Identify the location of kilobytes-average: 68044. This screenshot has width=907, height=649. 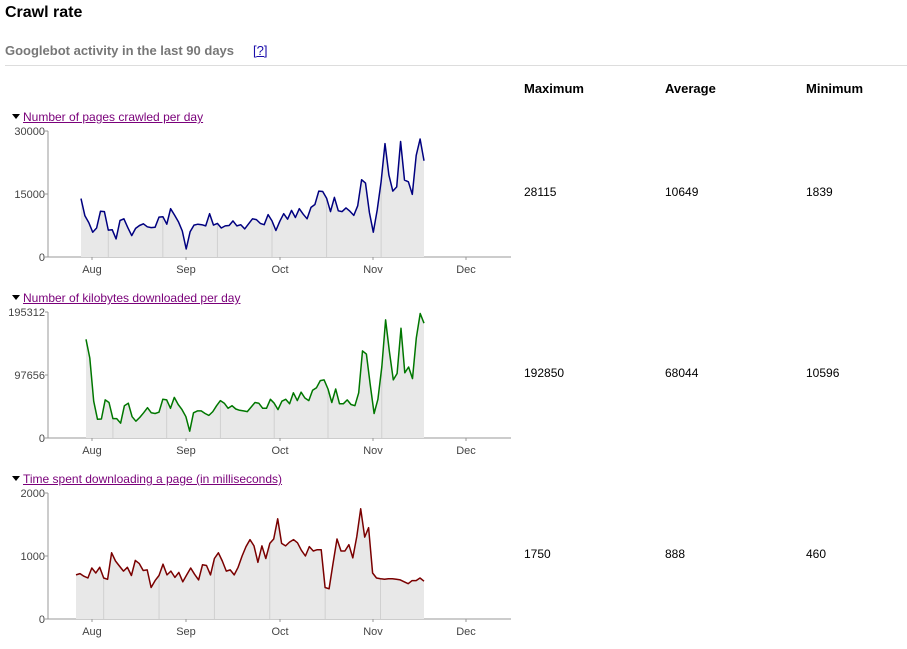
(682, 373).